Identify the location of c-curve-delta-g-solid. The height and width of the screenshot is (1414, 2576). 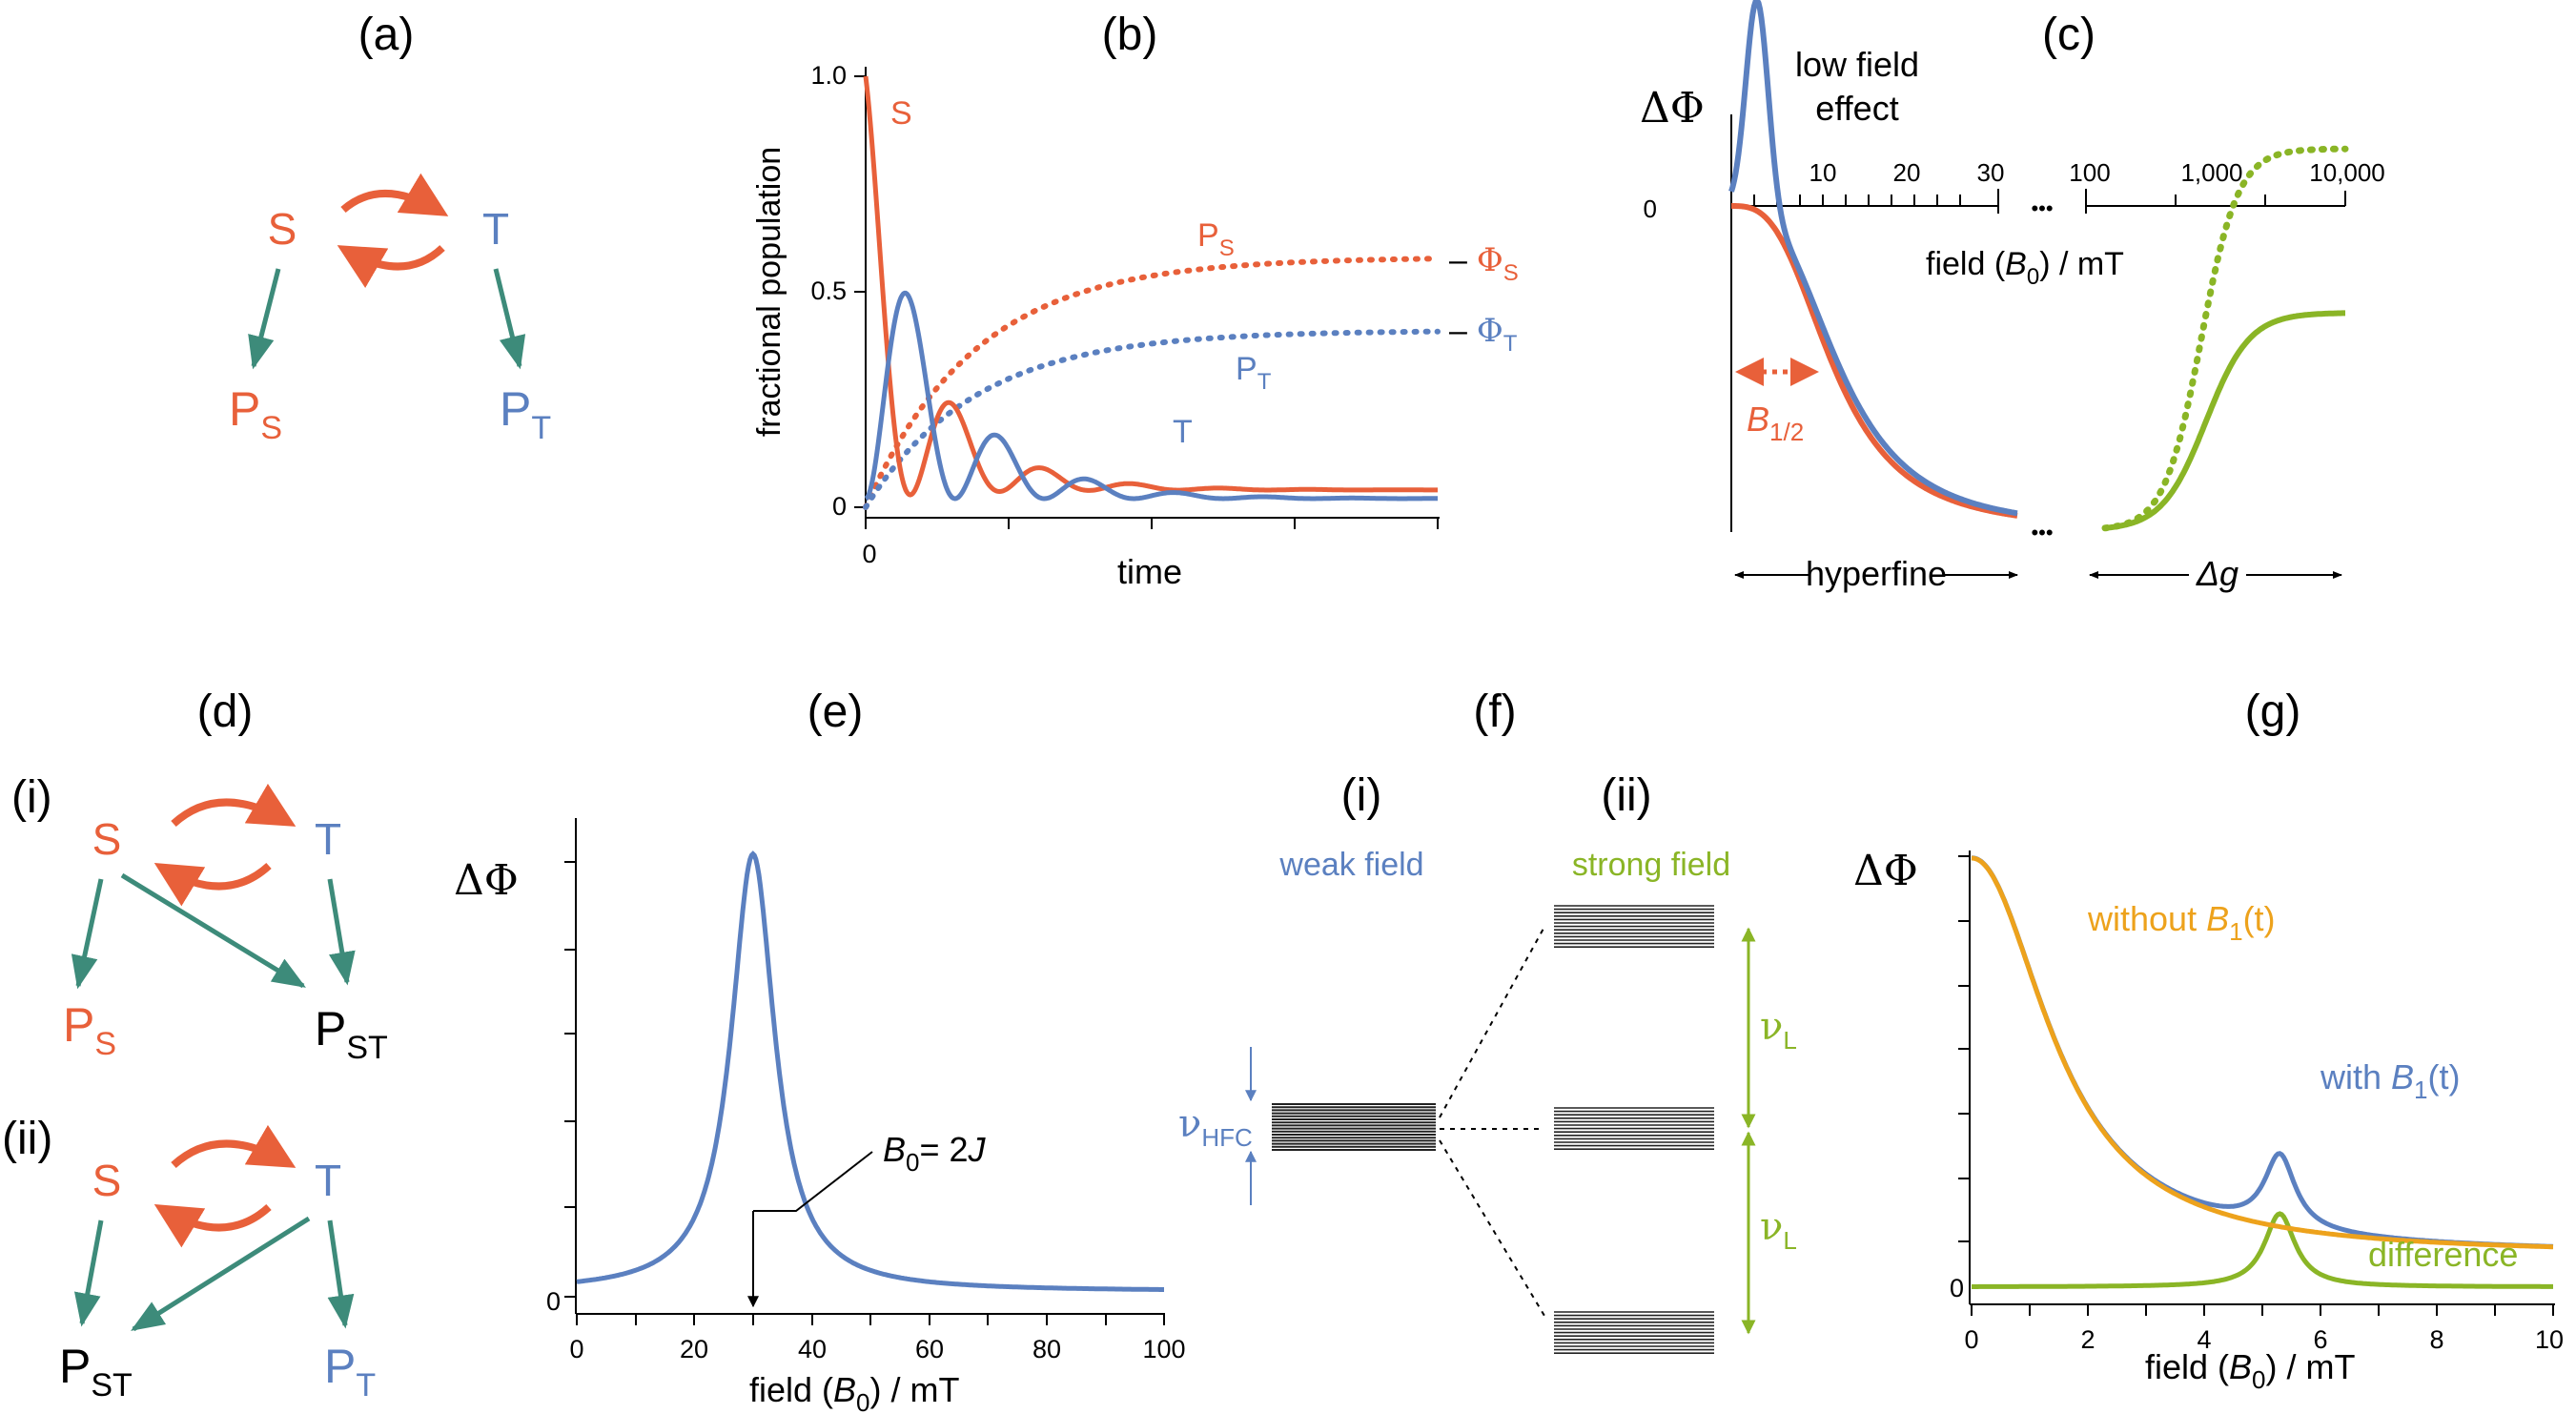
(2224, 421).